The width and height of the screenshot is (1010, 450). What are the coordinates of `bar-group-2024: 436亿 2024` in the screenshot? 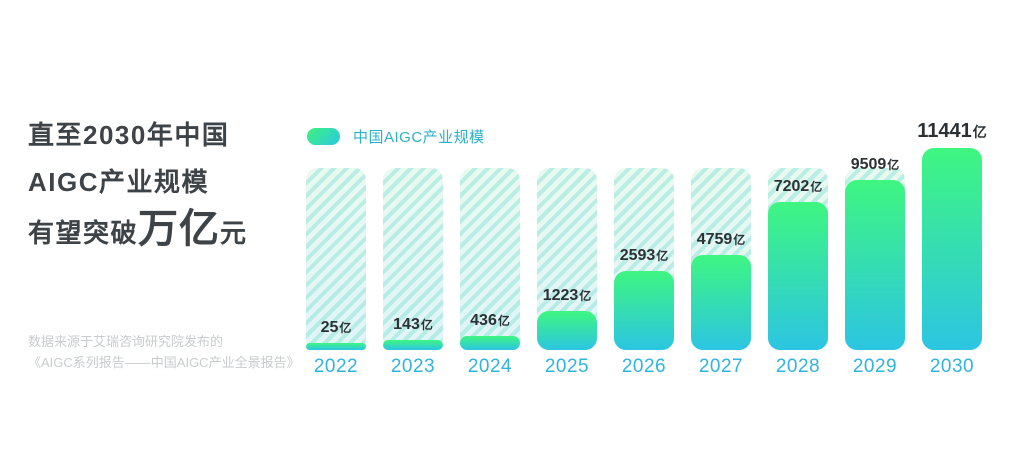 It's located at (490, 248).